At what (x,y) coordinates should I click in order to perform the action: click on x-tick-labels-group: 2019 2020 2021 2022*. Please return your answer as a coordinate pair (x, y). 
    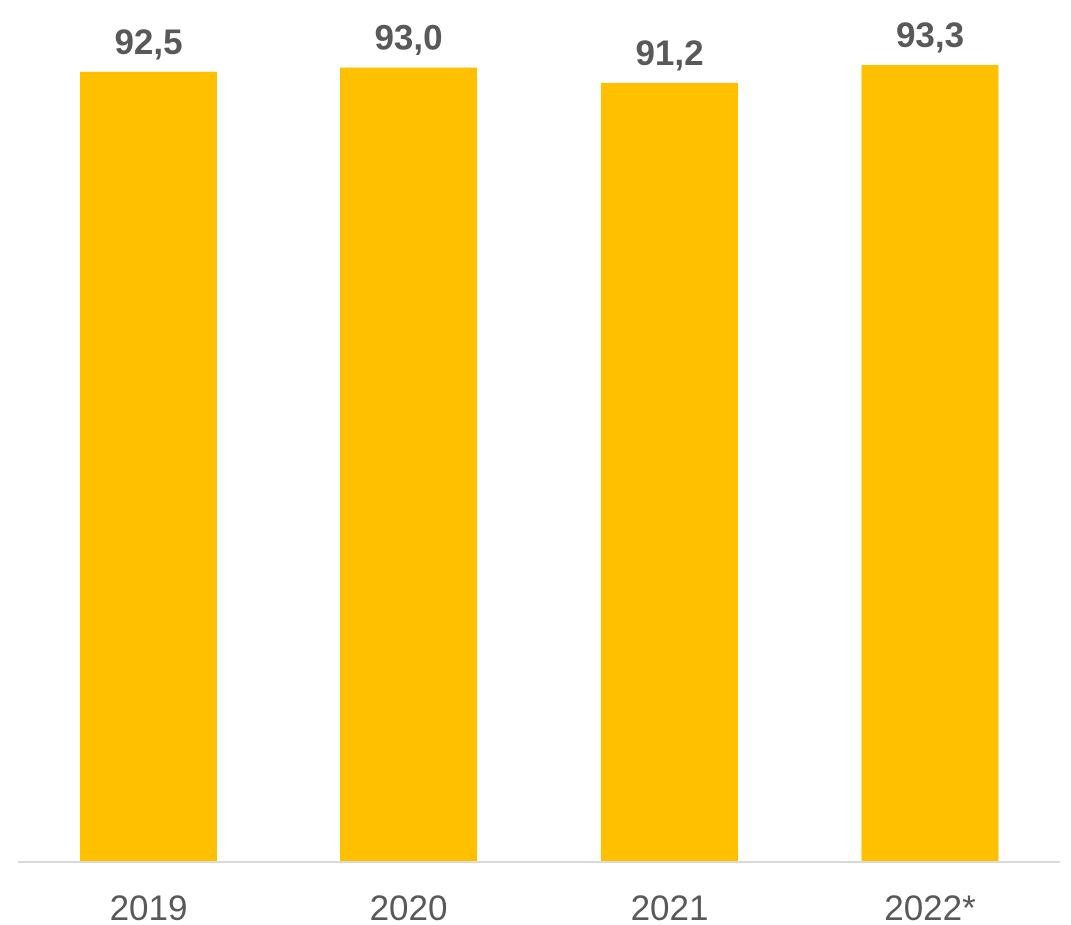
    Looking at the image, I should click on (543, 907).